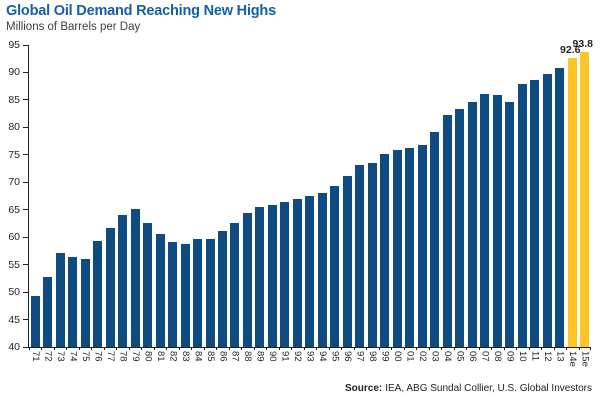 The height and width of the screenshot is (400, 600). Describe the element at coordinates (572, 202) in the screenshot. I see `bar-14e` at that location.